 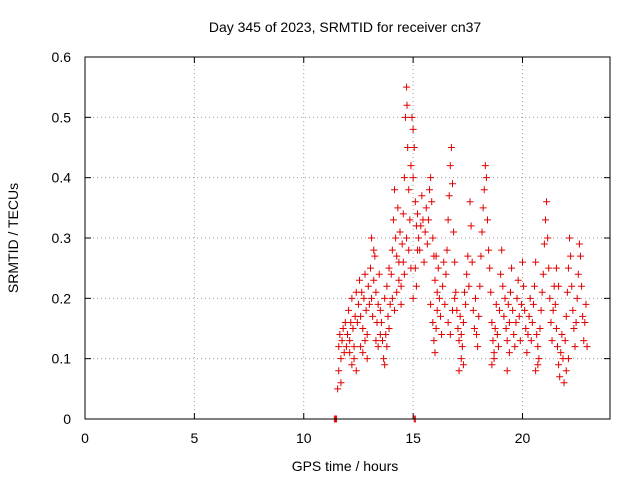 What do you see at coordinates (62, 178) in the screenshot?
I see `y-tick-label: 0.4` at bounding box center [62, 178].